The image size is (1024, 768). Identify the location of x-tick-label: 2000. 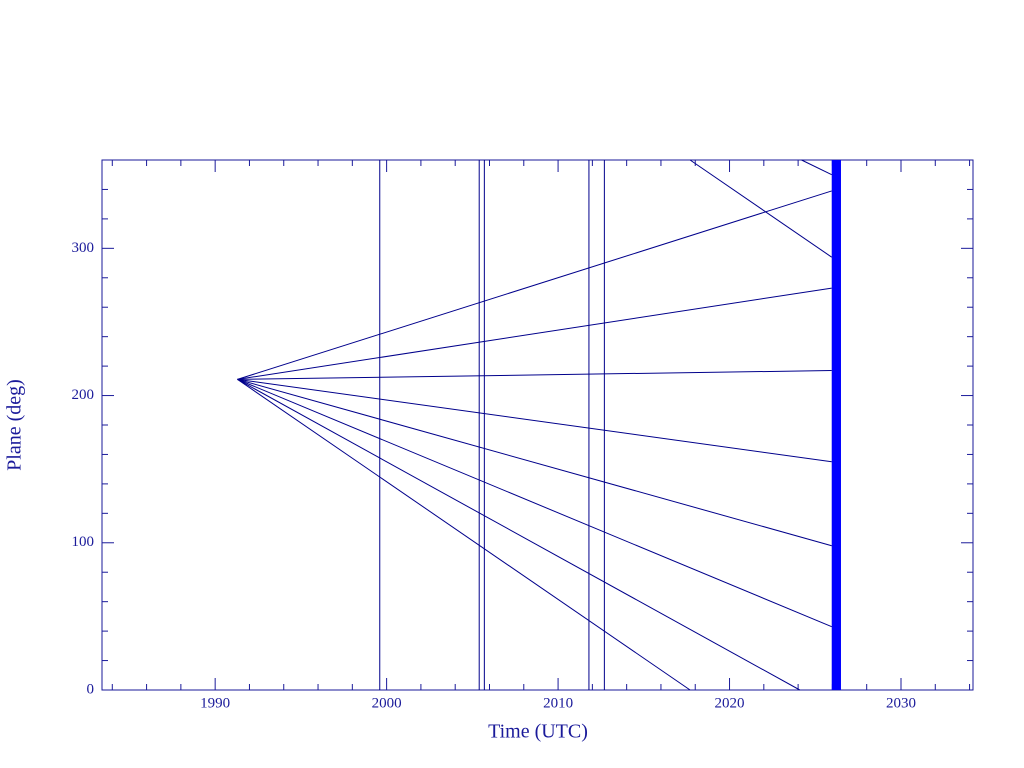
(387, 703).